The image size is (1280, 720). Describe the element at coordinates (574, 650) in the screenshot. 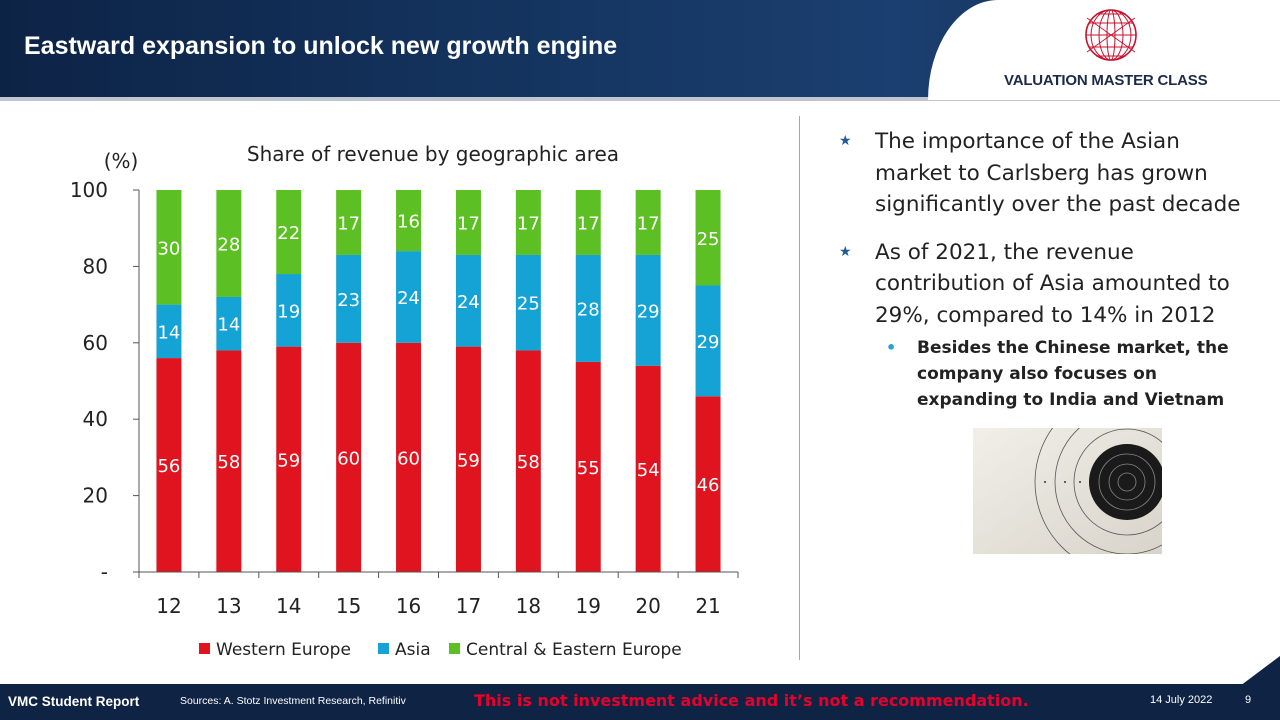

I see `legend-label: Central & Eastern Europe` at that location.